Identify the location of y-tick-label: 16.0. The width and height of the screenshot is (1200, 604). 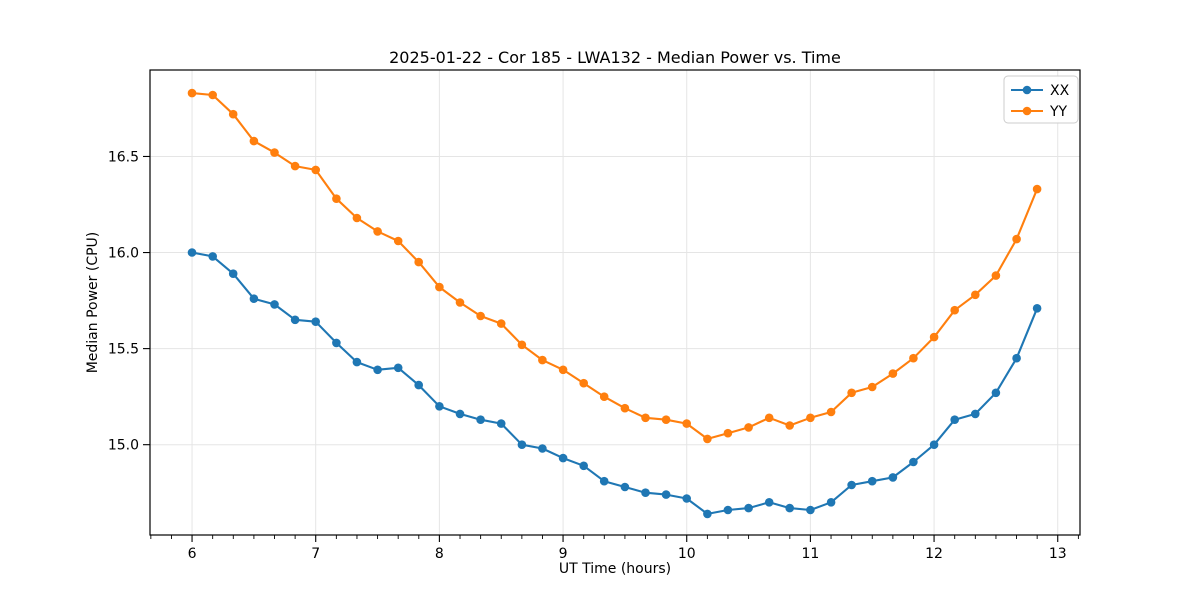
(123, 254).